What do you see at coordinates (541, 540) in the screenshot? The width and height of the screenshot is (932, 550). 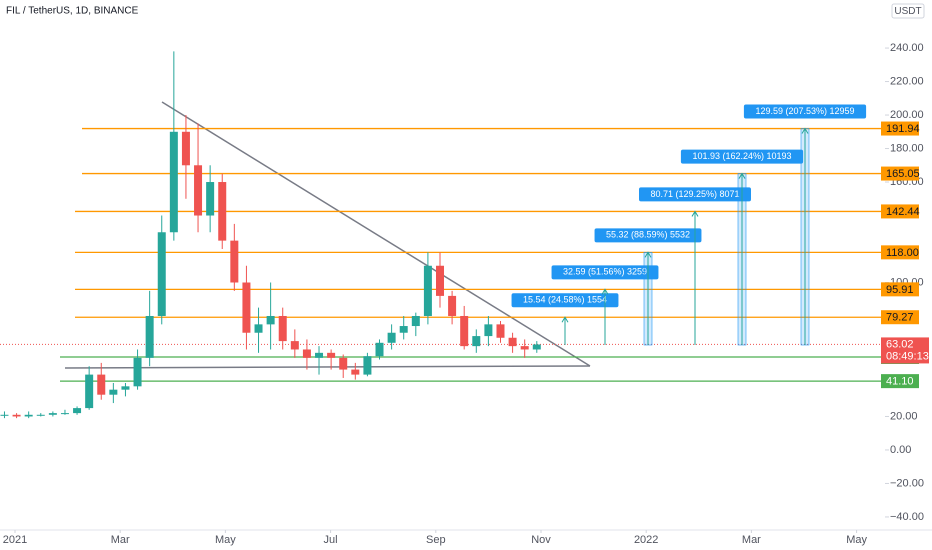 I see `x-tick-label: Nov` at bounding box center [541, 540].